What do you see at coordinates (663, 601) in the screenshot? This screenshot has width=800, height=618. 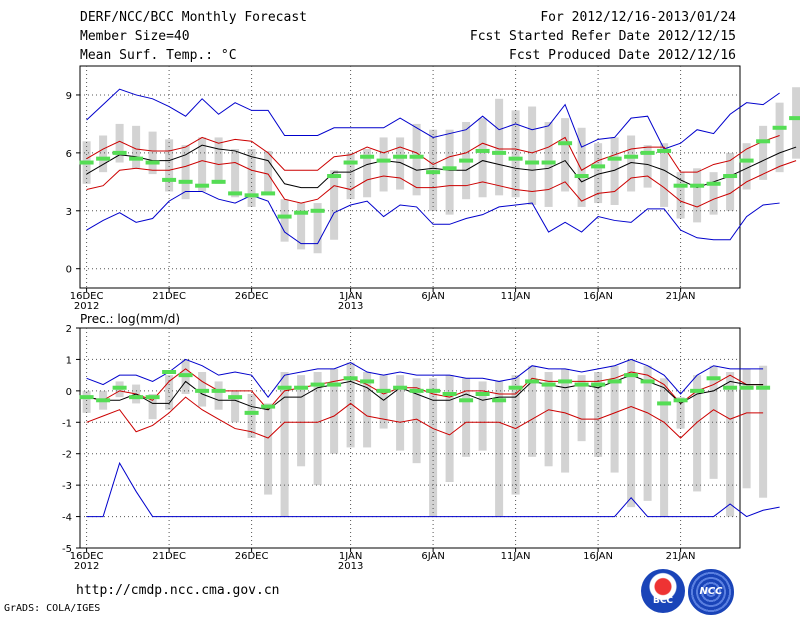 I see `bcc-logo-text: BCC` at bounding box center [663, 601].